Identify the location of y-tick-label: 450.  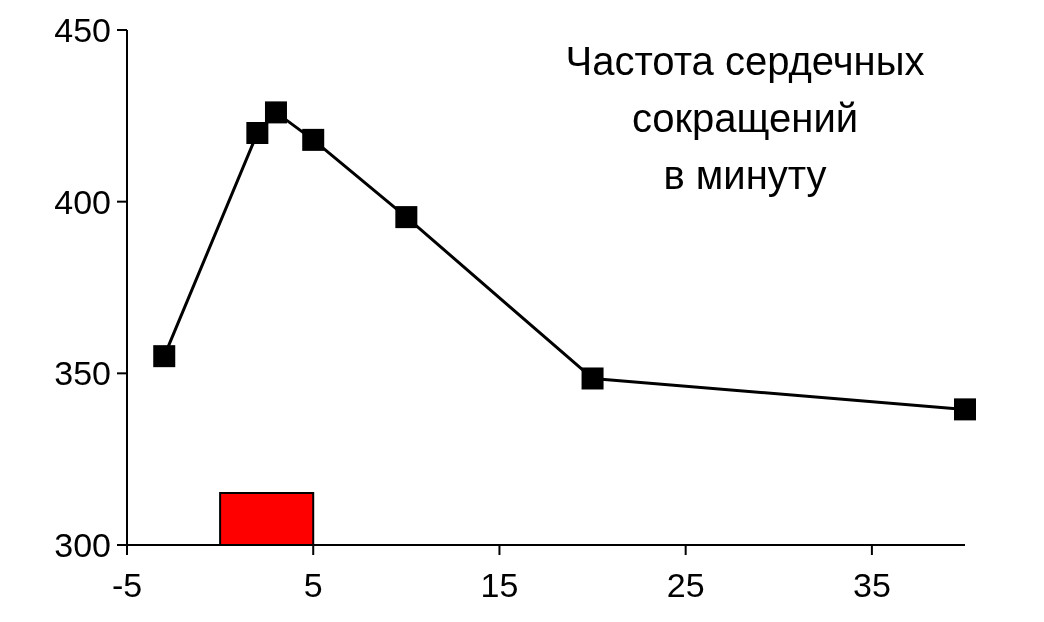
(82, 29).